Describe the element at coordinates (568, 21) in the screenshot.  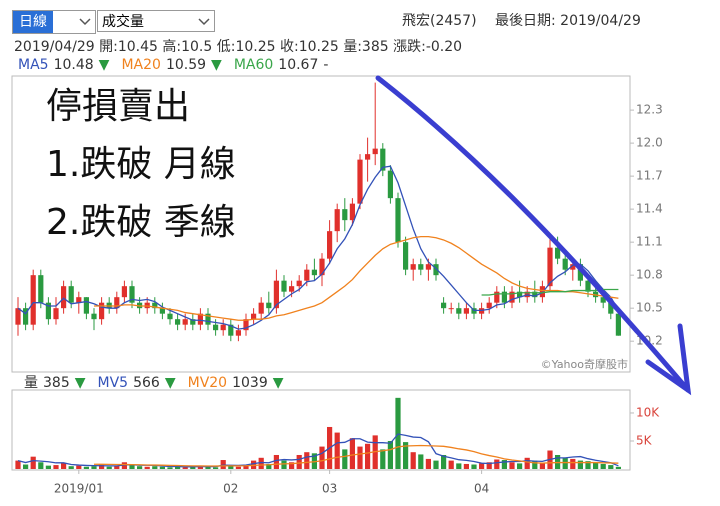
I see `last-date: 最後日期: 2019/04/29` at that location.